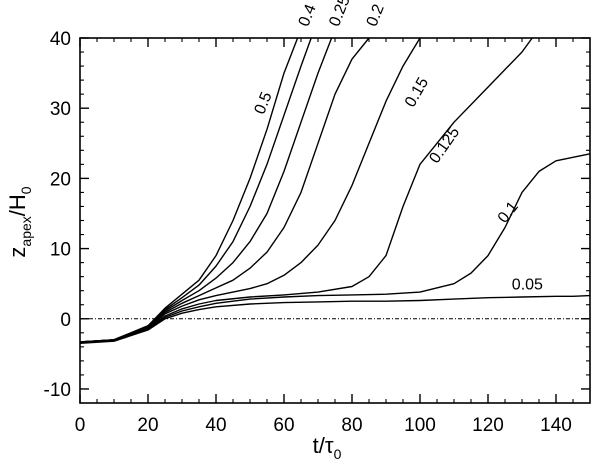  I want to click on curve-label-0.4: 0.4, so click(308, 15).